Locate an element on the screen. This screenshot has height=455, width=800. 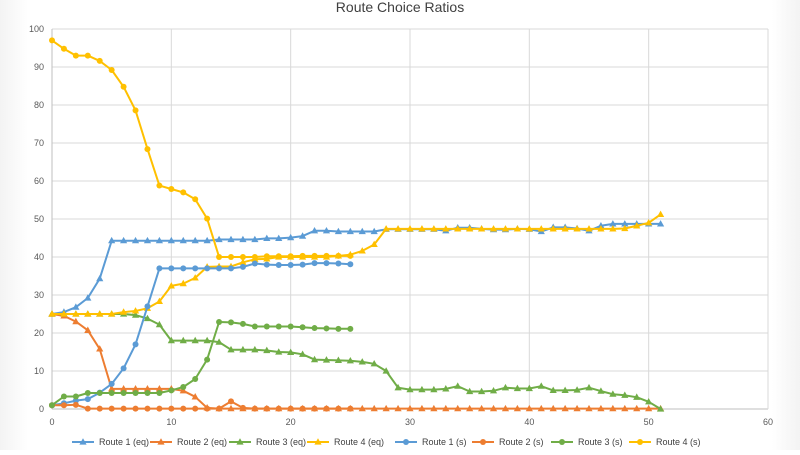
legend-label: Route 4 (s) is located at coordinates (678, 442).